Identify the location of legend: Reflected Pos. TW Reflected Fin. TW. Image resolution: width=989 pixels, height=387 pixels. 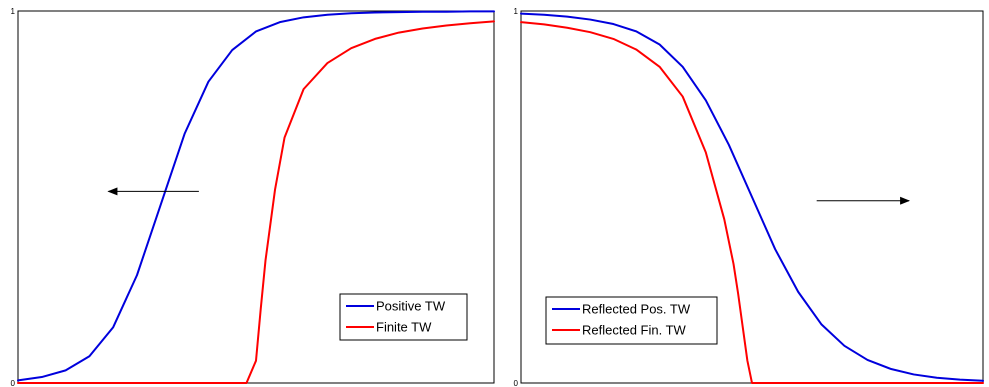
(631, 320).